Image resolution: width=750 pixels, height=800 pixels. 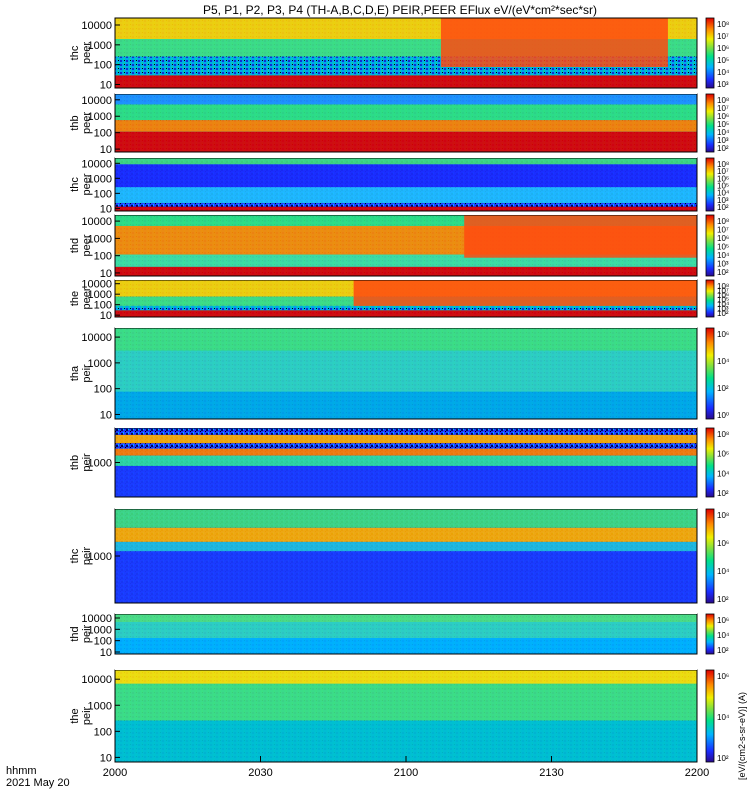 I want to click on x-label-time: hhmm, so click(x=21, y=771).